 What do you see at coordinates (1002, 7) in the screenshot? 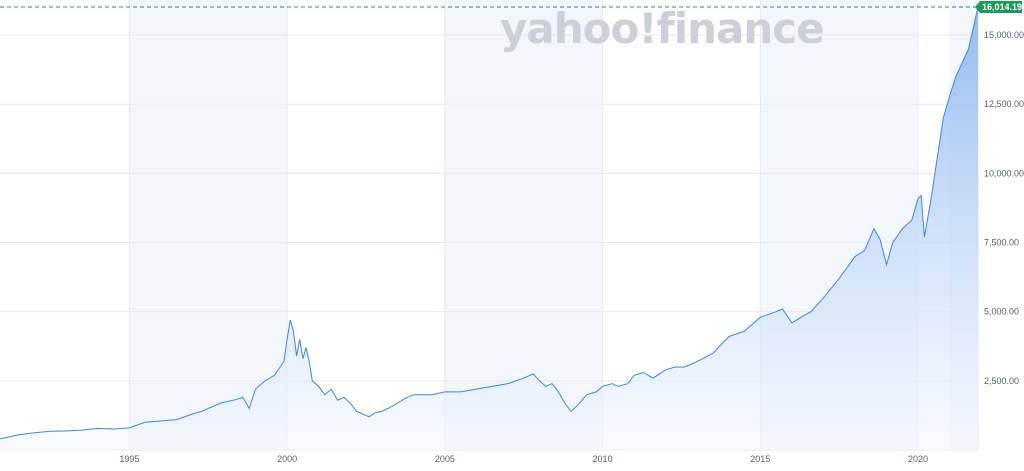
I see `last-price-badge-text: 16,014.19` at bounding box center [1002, 7].